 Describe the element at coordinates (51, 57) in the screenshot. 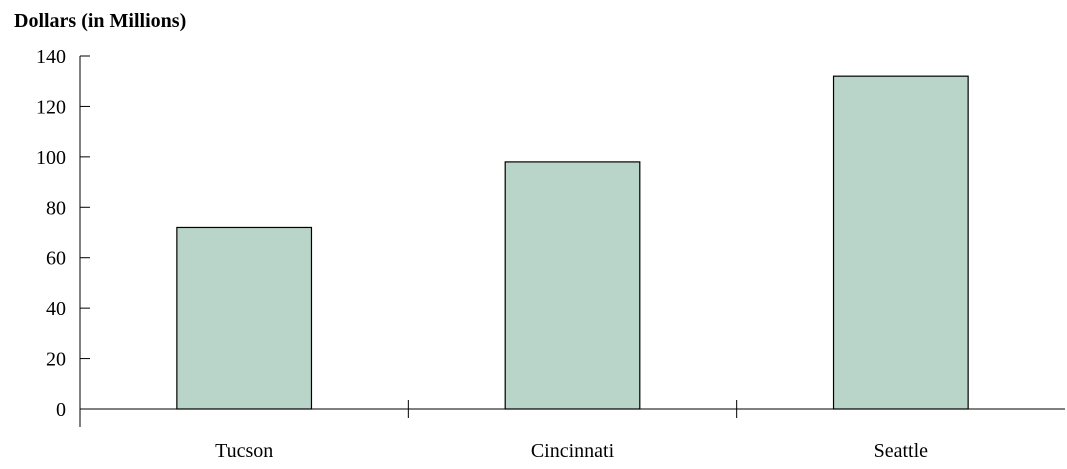

I see `y-tick-label: 140` at that location.